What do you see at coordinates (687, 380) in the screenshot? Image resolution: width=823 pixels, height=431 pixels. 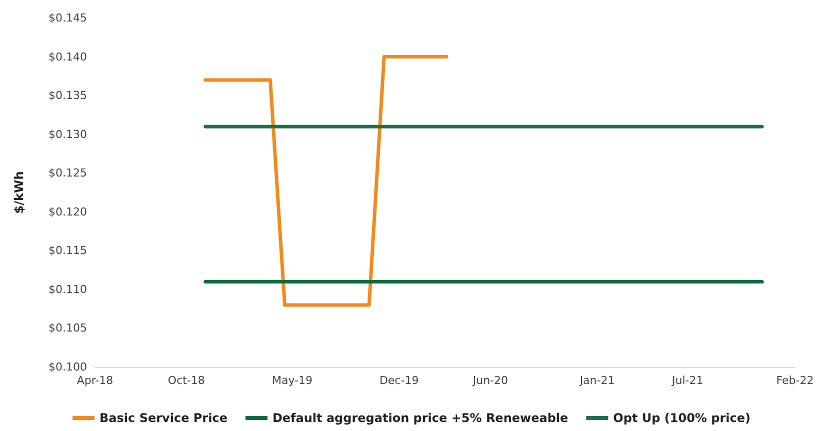 I see `x-tick-label: Jul-21` at bounding box center [687, 380].